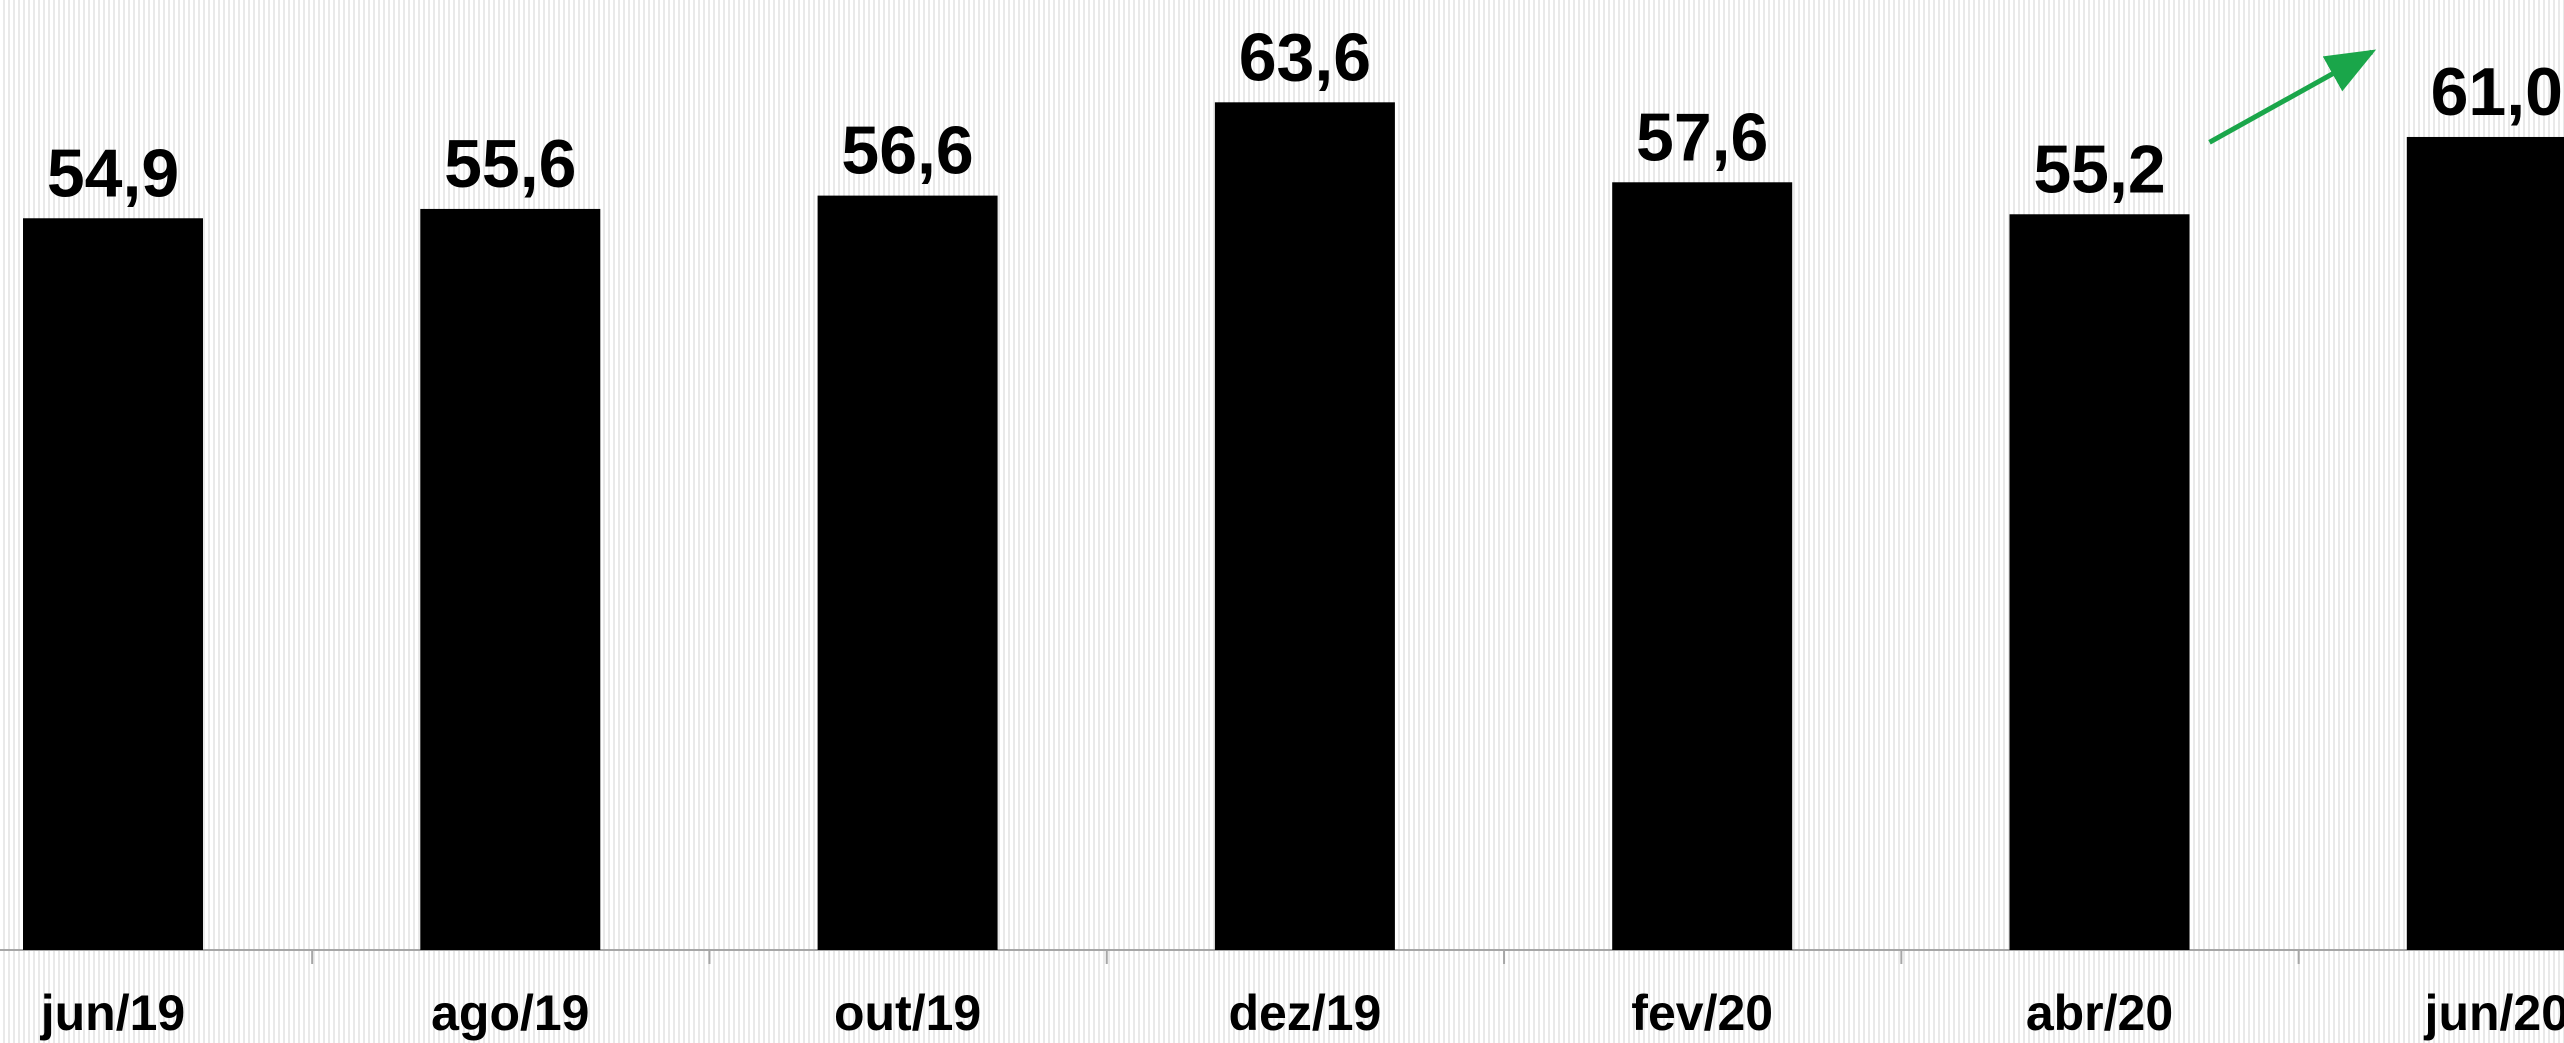 This screenshot has height=1043, width=2564. Describe the element at coordinates (1305, 57) in the screenshot. I see `value-label-dez-19: 63,6` at that location.